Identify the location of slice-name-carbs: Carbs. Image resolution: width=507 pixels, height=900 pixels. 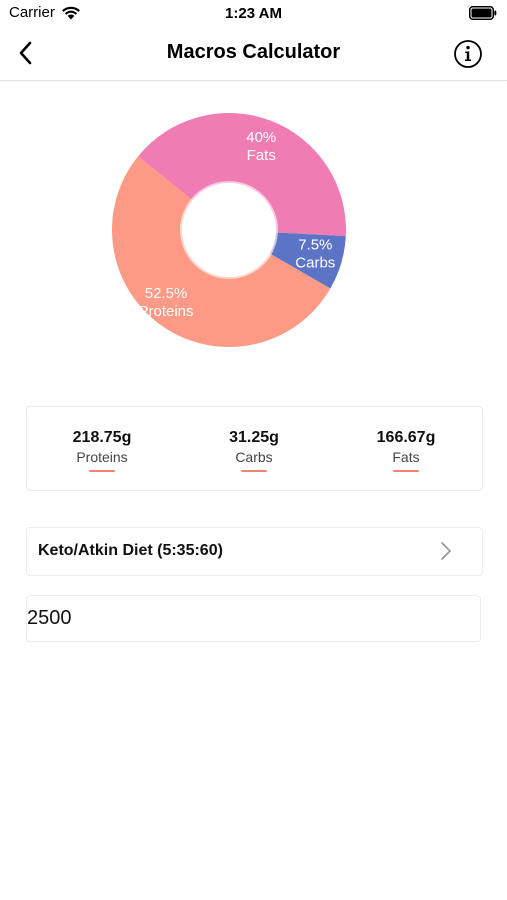
(315, 263).